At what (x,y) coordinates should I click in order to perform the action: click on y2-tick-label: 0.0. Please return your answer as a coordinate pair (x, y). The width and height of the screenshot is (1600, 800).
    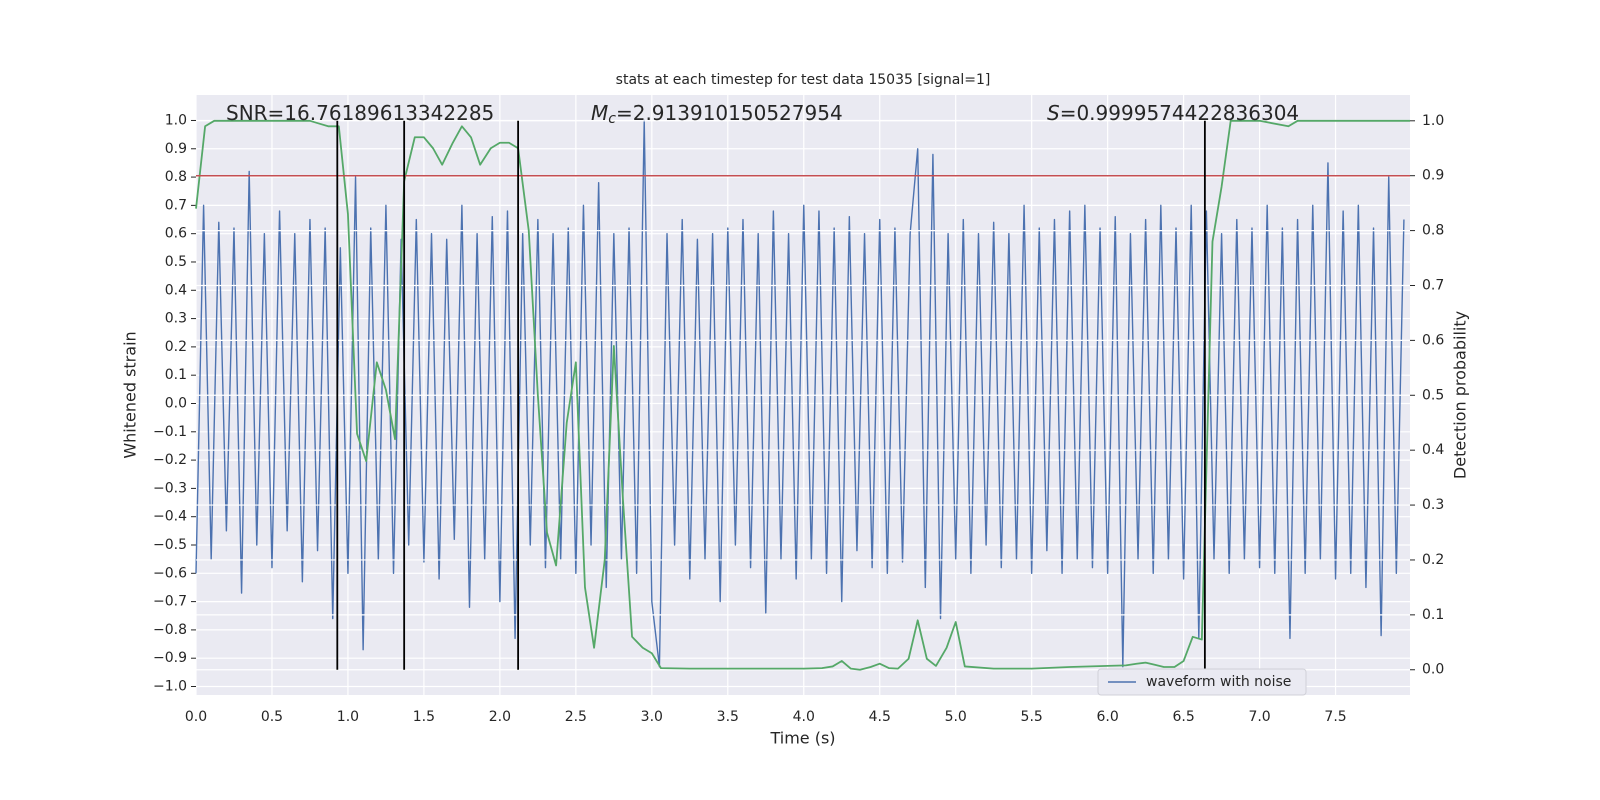
    Looking at the image, I should click on (1433, 670).